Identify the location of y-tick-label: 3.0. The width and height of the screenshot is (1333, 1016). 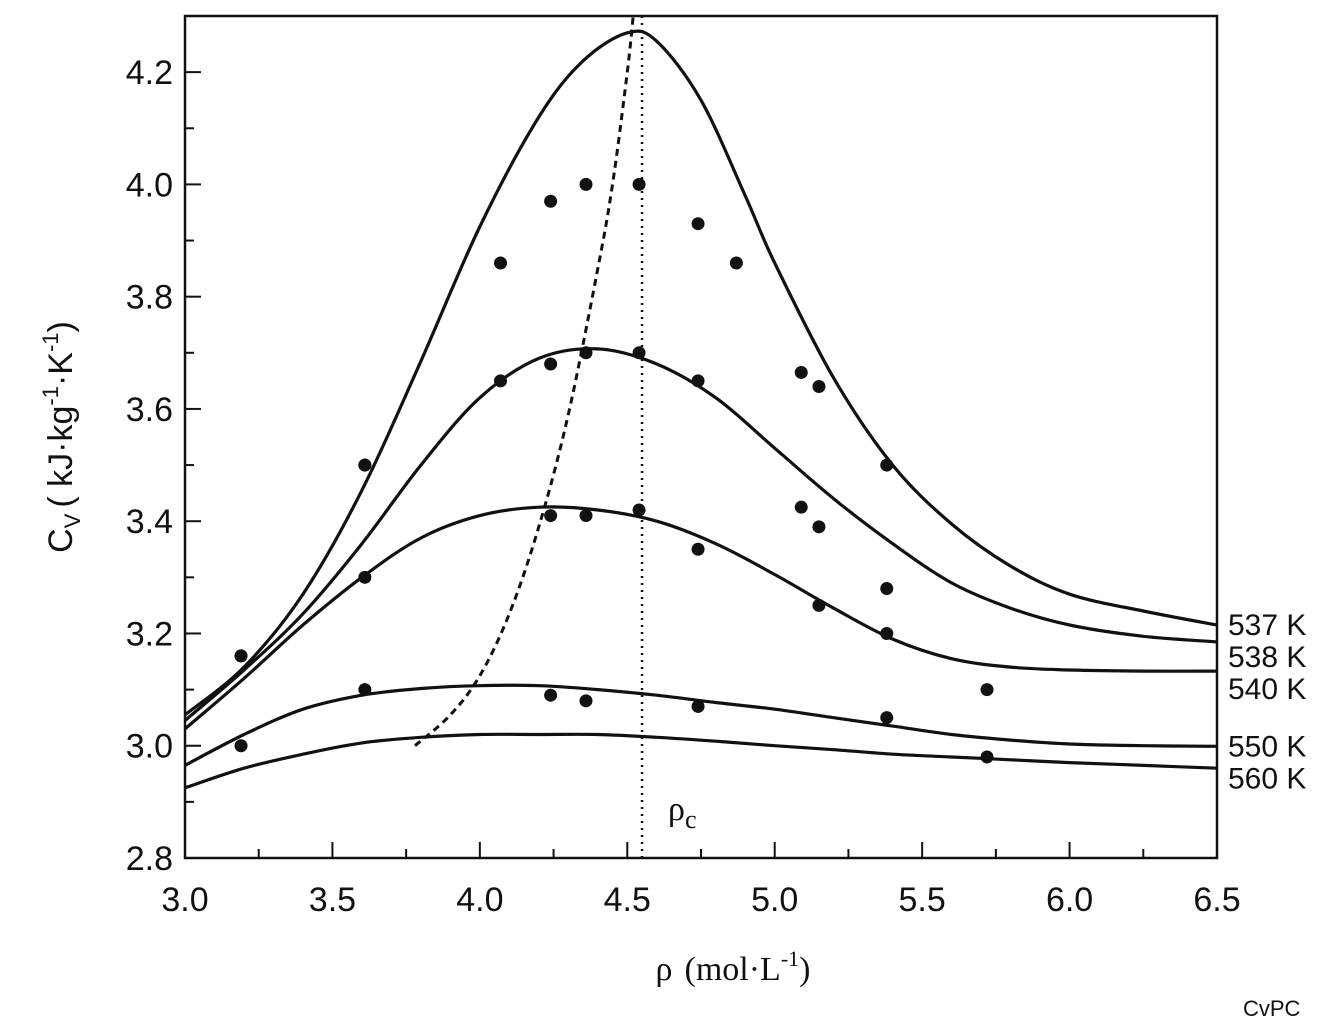
(149, 747).